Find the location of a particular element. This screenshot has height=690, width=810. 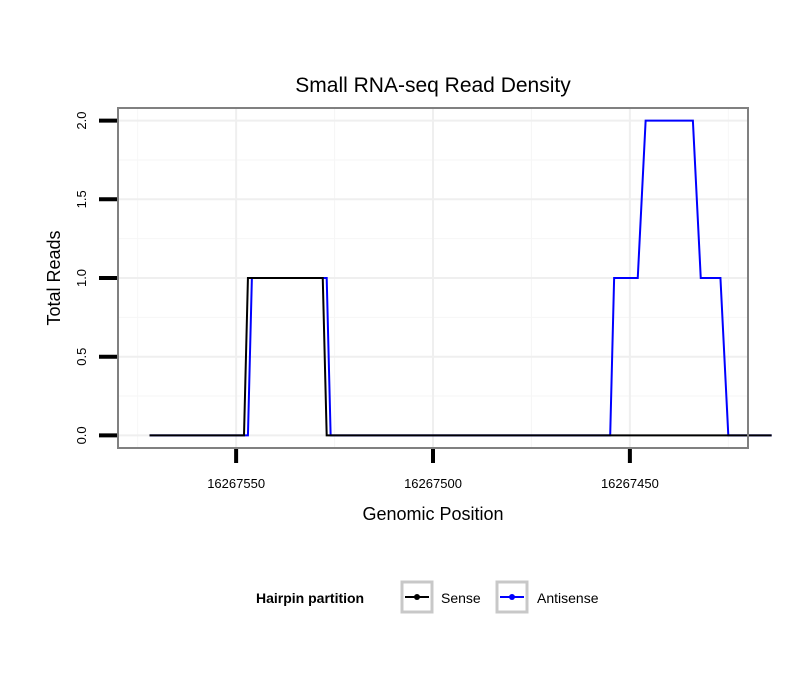

legend-title: Hairpin partition is located at coordinates (310, 598).